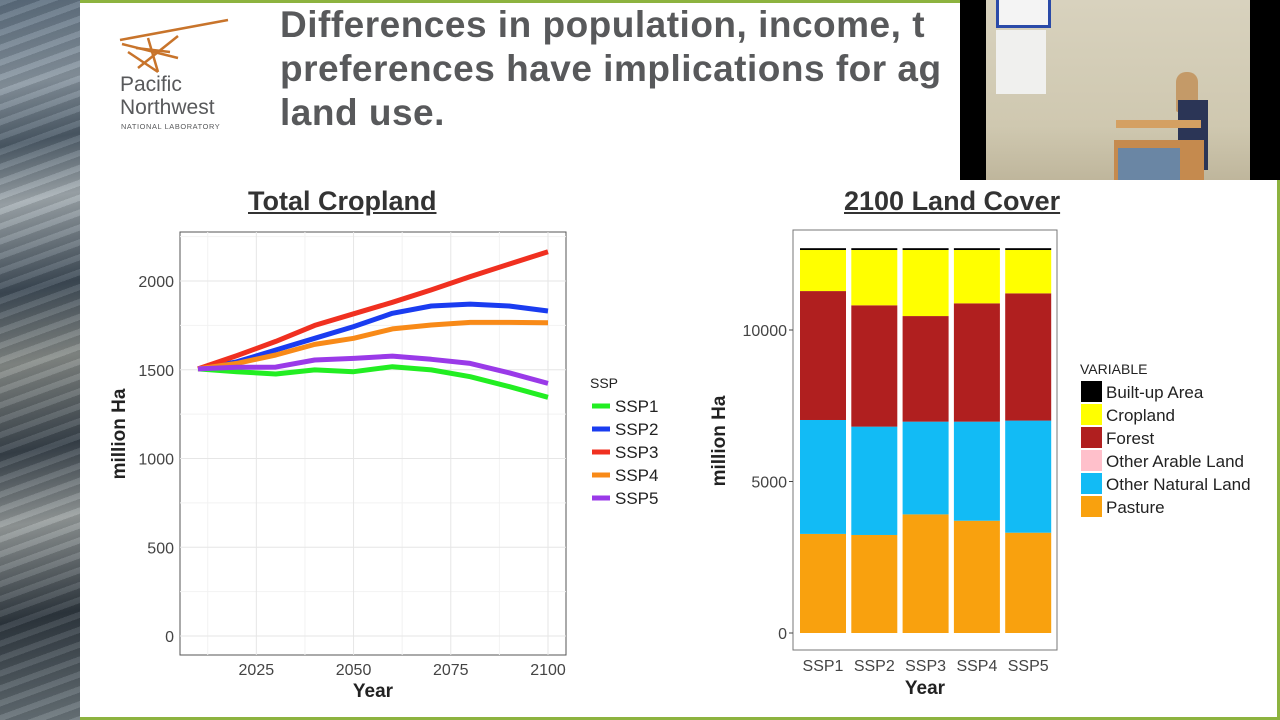  What do you see at coordinates (1135, 507) in the screenshot?
I see `legend-label: Pasture` at bounding box center [1135, 507].